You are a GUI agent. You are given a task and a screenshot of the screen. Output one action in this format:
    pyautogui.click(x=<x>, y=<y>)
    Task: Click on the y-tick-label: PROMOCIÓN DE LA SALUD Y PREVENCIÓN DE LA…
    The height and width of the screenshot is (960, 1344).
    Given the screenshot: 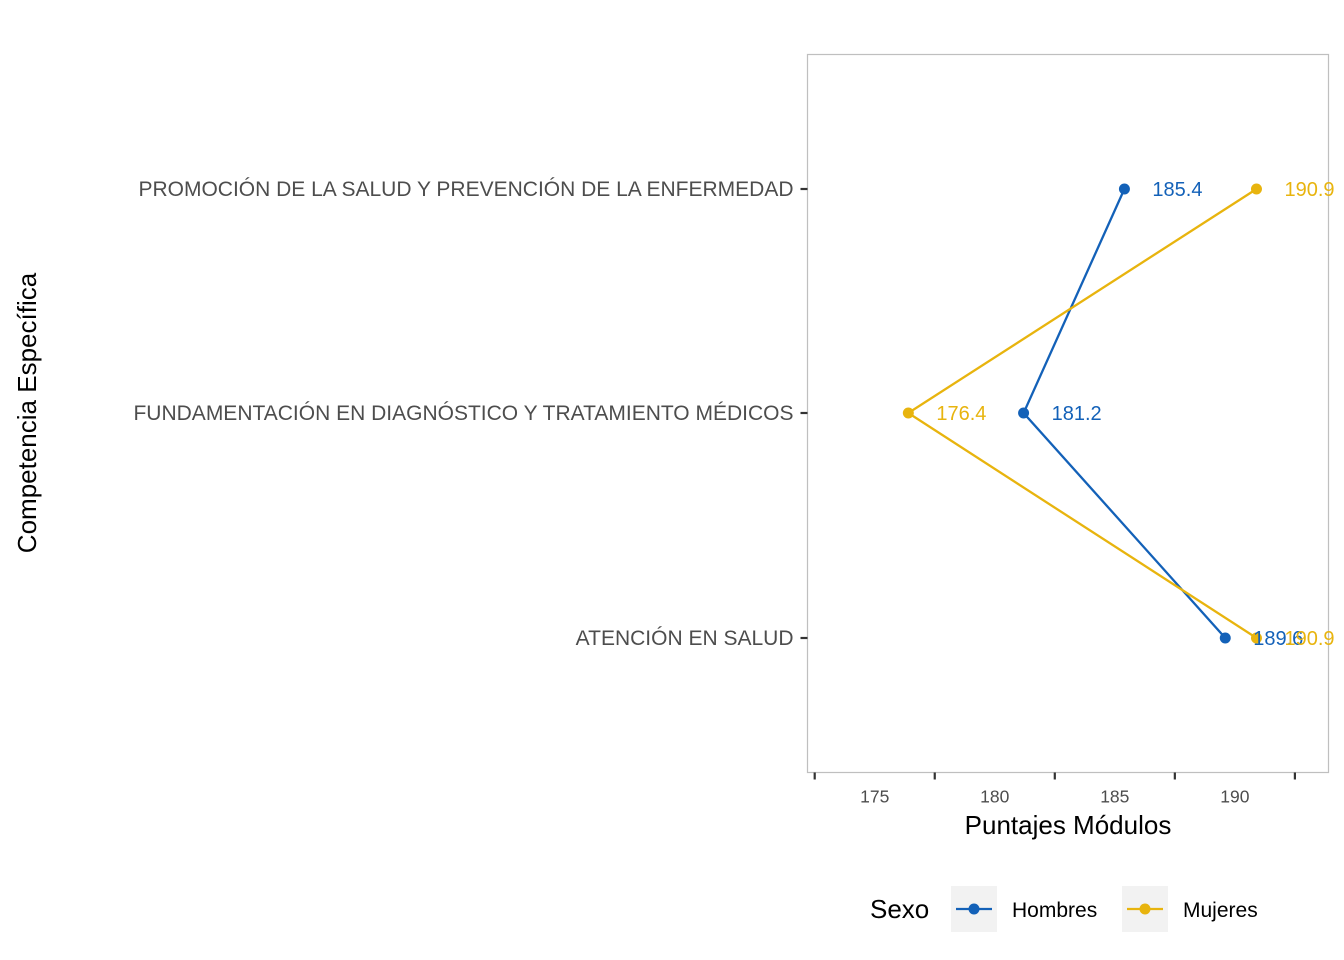 What is the action you would take?
    pyautogui.click(x=465, y=189)
    